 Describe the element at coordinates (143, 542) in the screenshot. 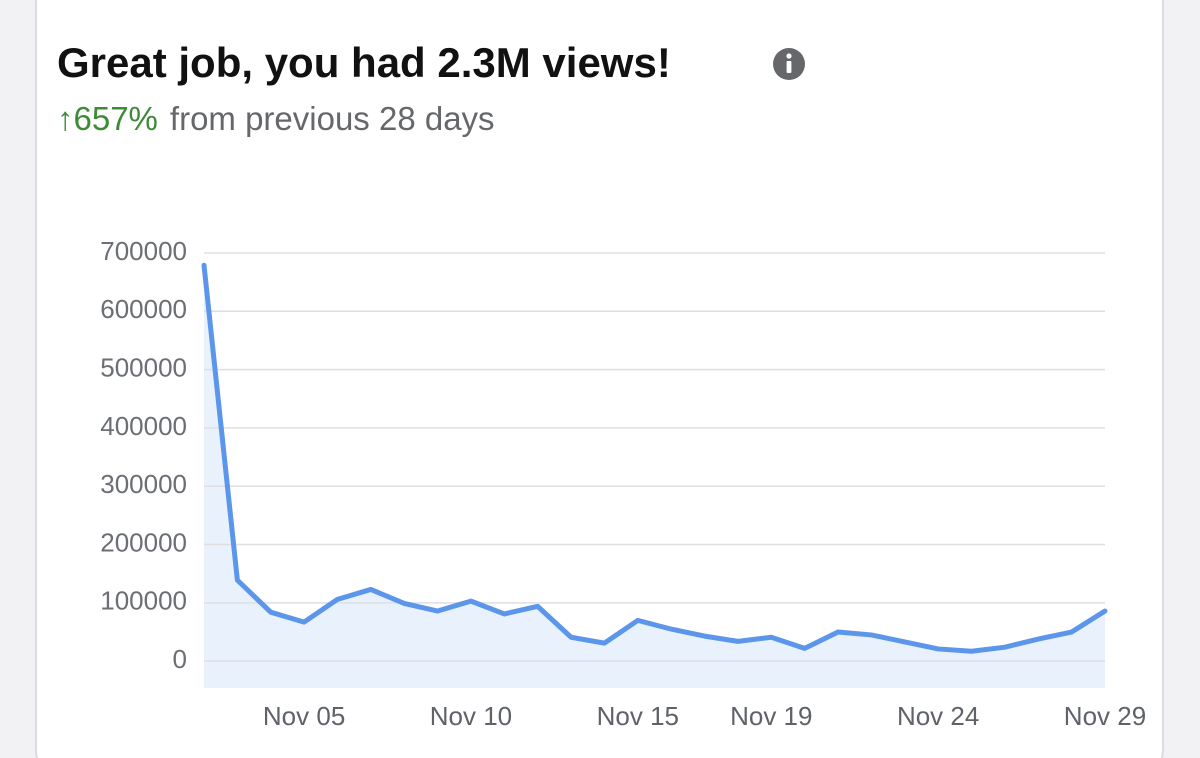

I see `y-tick-label: 200000` at that location.